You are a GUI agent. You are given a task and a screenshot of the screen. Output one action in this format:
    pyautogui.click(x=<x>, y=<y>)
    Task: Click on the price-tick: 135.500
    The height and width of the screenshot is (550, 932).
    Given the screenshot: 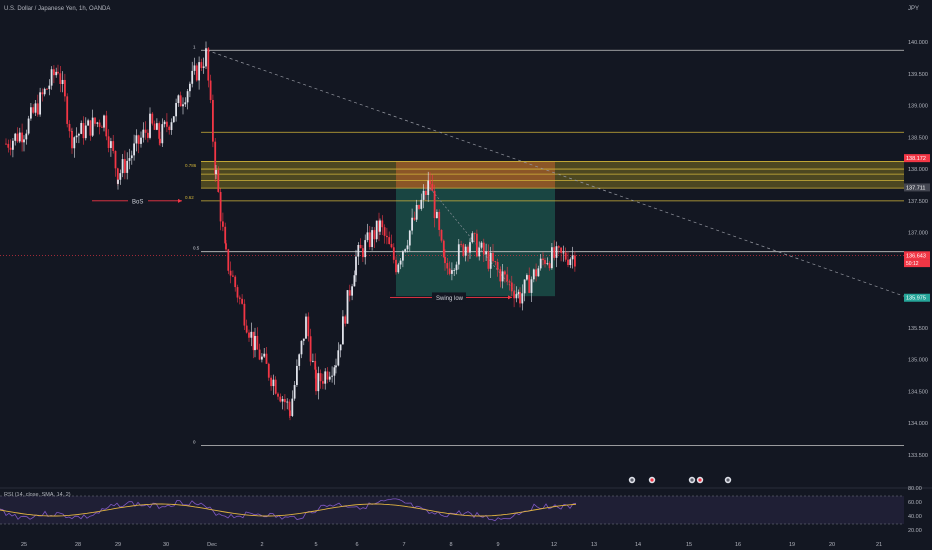 What is the action you would take?
    pyautogui.click(x=918, y=329)
    